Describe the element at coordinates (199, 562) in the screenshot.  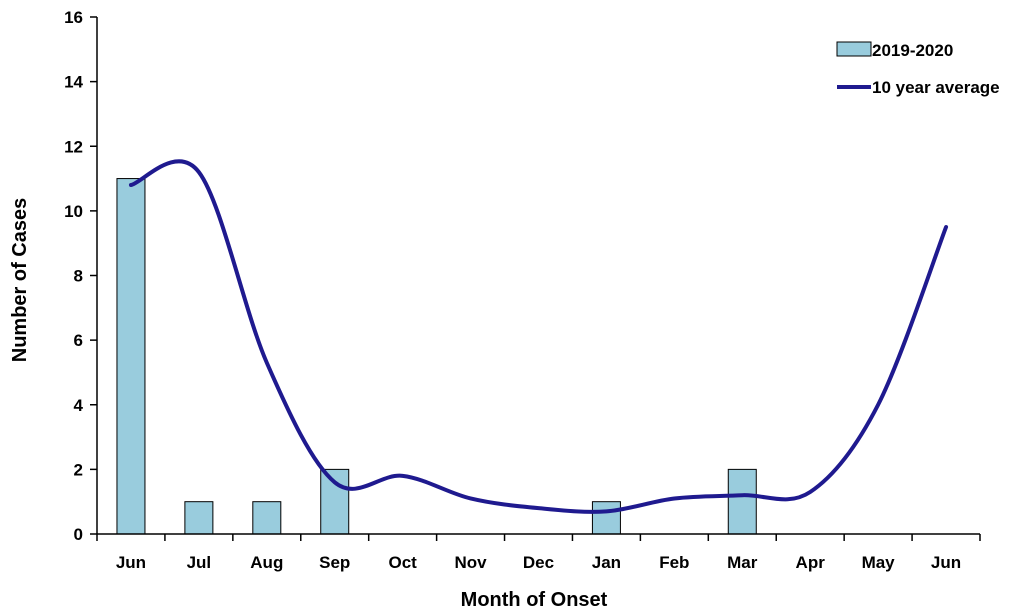
I see `x-tick-label-jul-1: Jul` at that location.